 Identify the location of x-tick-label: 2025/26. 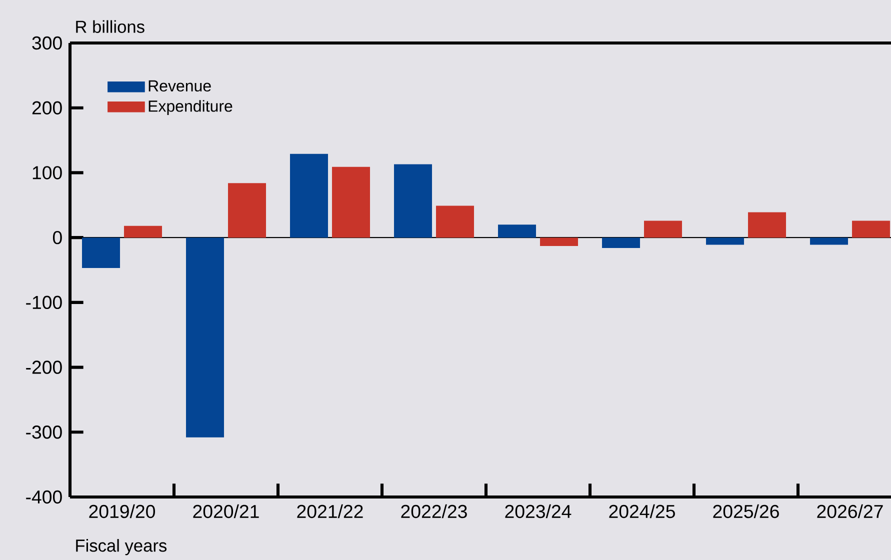
(746, 511).